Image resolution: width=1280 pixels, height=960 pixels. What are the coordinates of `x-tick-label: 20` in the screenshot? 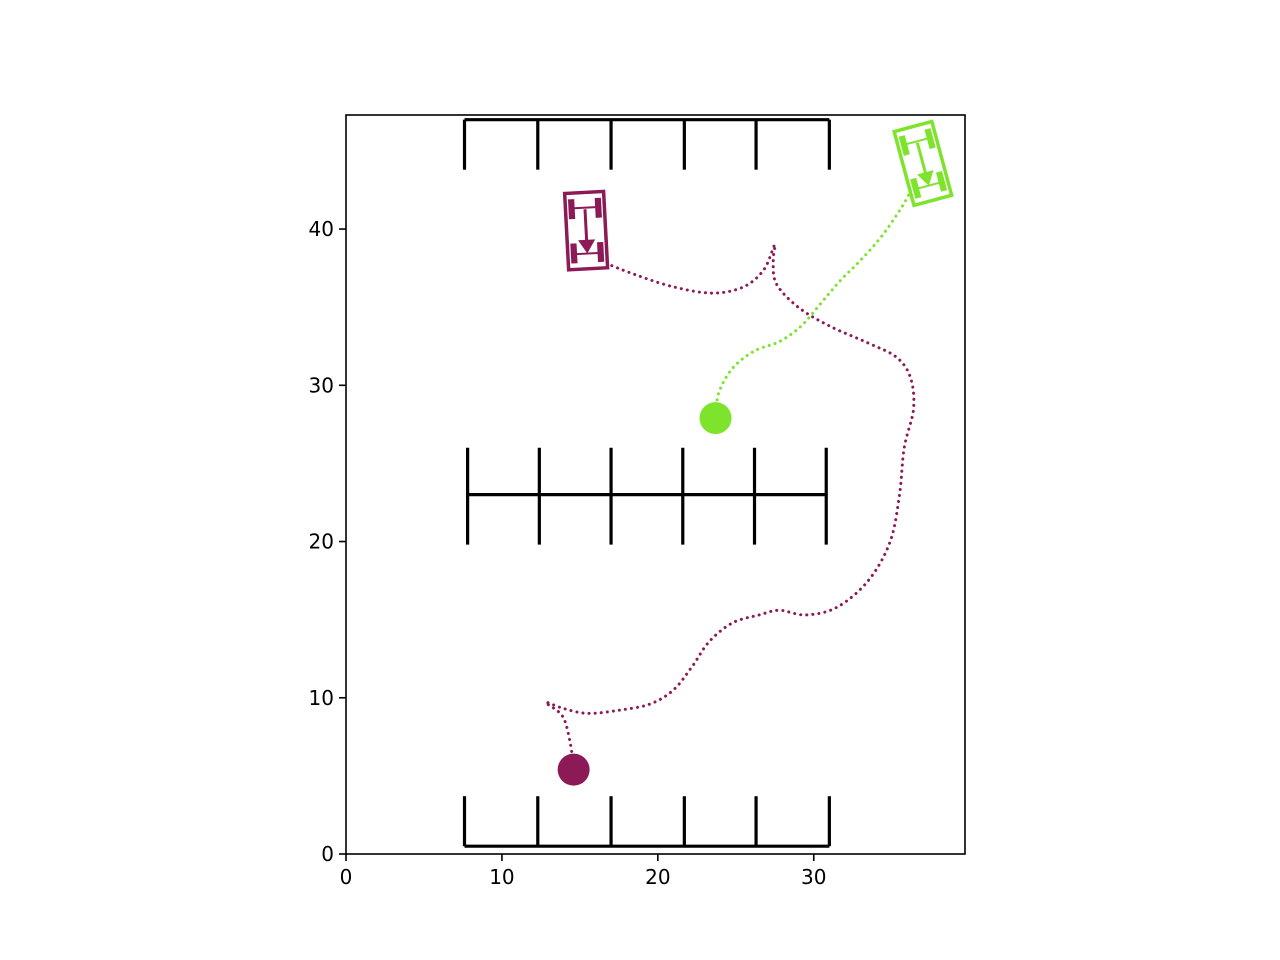 It's located at (657, 877).